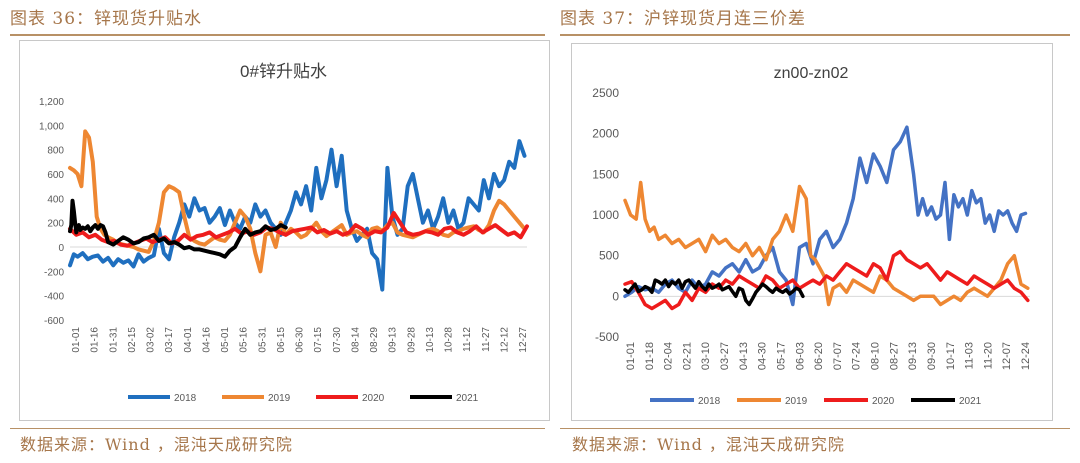 The image size is (1080, 463). What do you see at coordinates (225, 340) in the screenshot?
I see `x-tick-label: 05-01` at bounding box center [225, 340].